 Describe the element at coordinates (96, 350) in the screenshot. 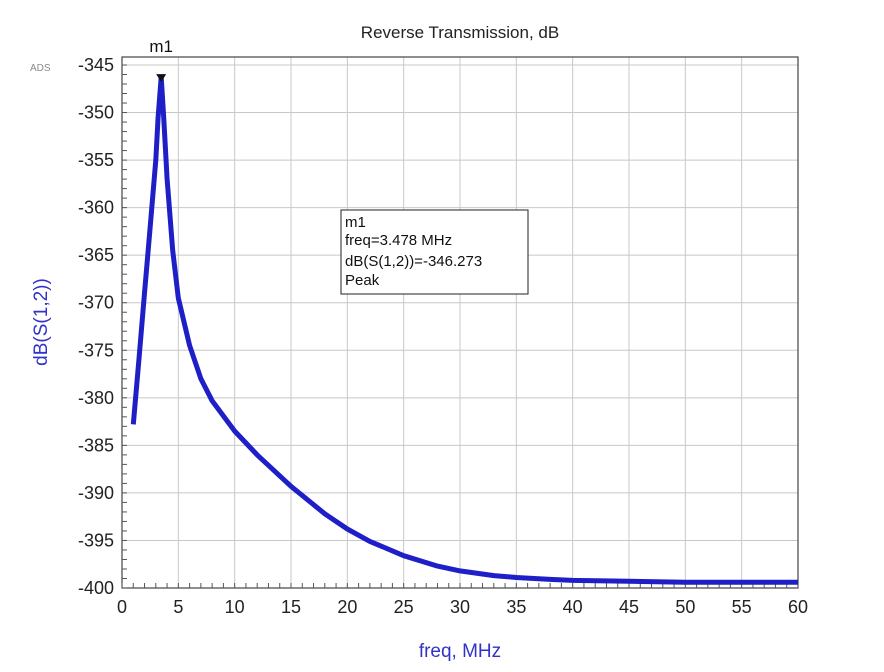

I see `y-tick-label: -375` at that location.